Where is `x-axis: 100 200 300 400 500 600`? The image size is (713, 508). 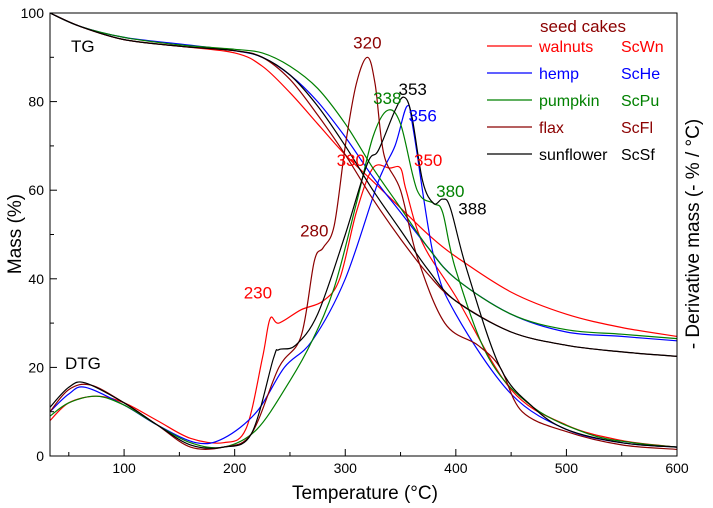 x-axis: 100 200 300 400 500 600 is located at coordinates (378, 462).